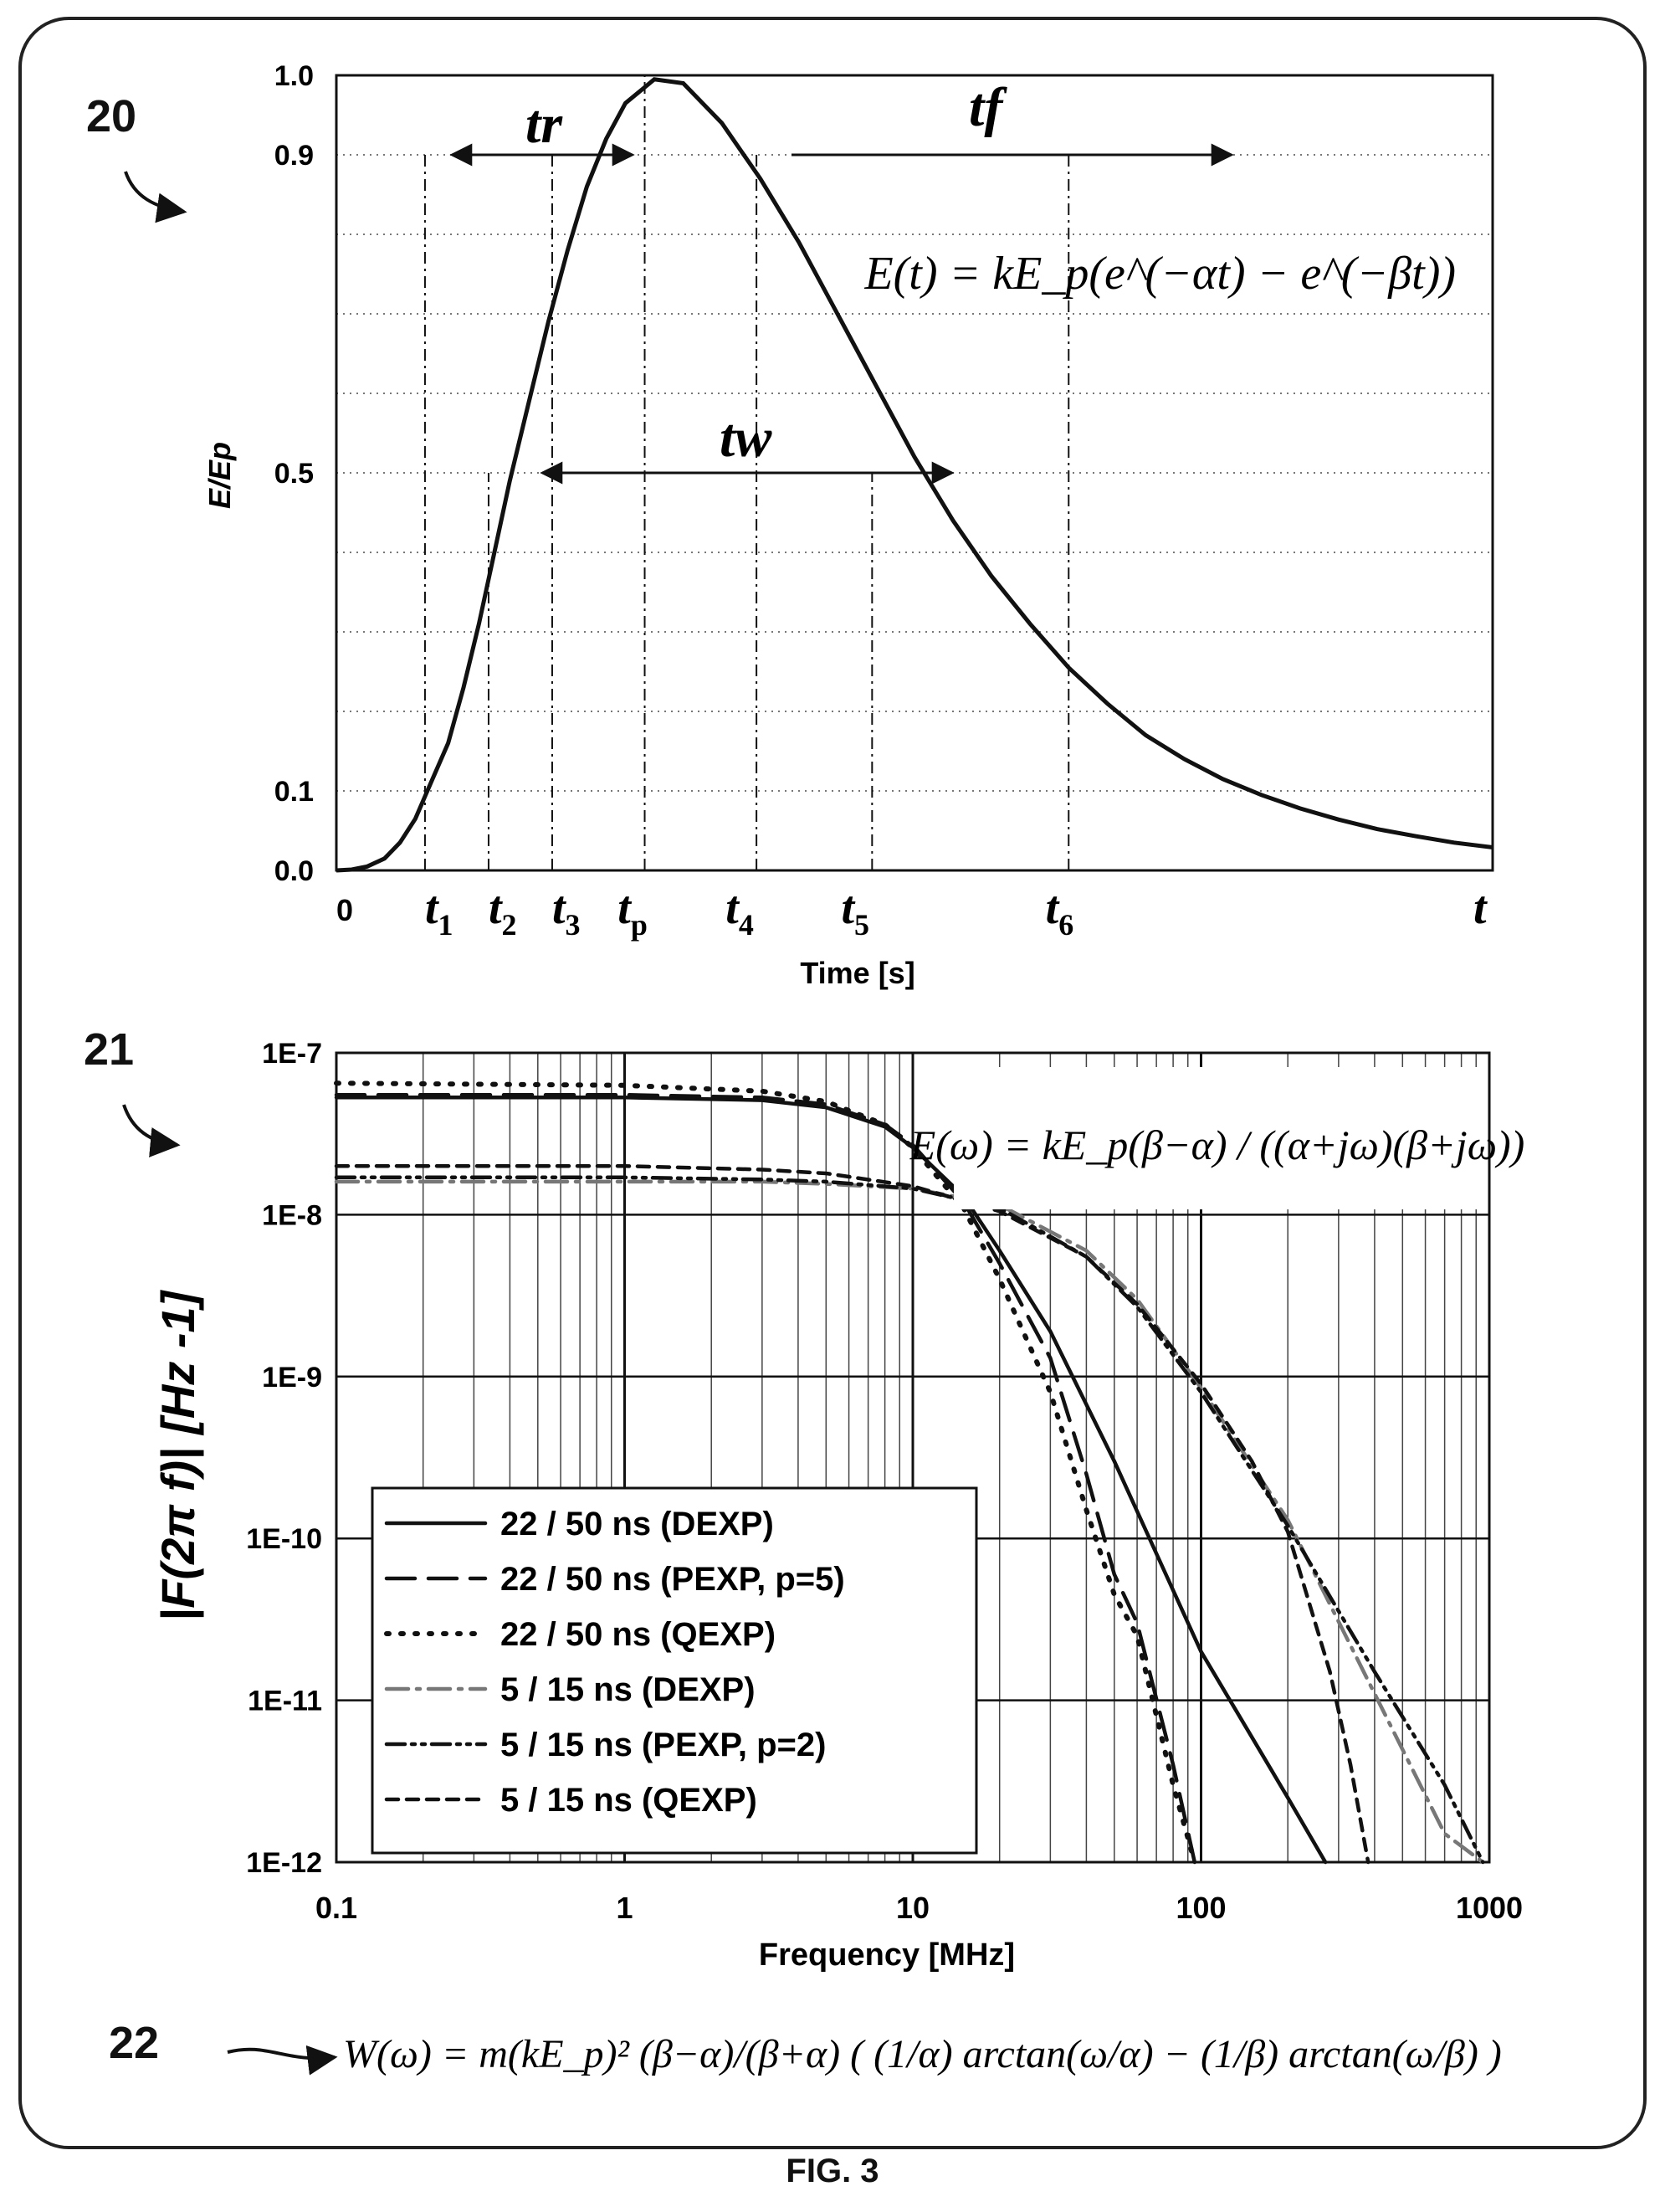 The image size is (1665, 2212). Describe the element at coordinates (111, 116) in the screenshot. I see `ref-label-20: 20` at that location.